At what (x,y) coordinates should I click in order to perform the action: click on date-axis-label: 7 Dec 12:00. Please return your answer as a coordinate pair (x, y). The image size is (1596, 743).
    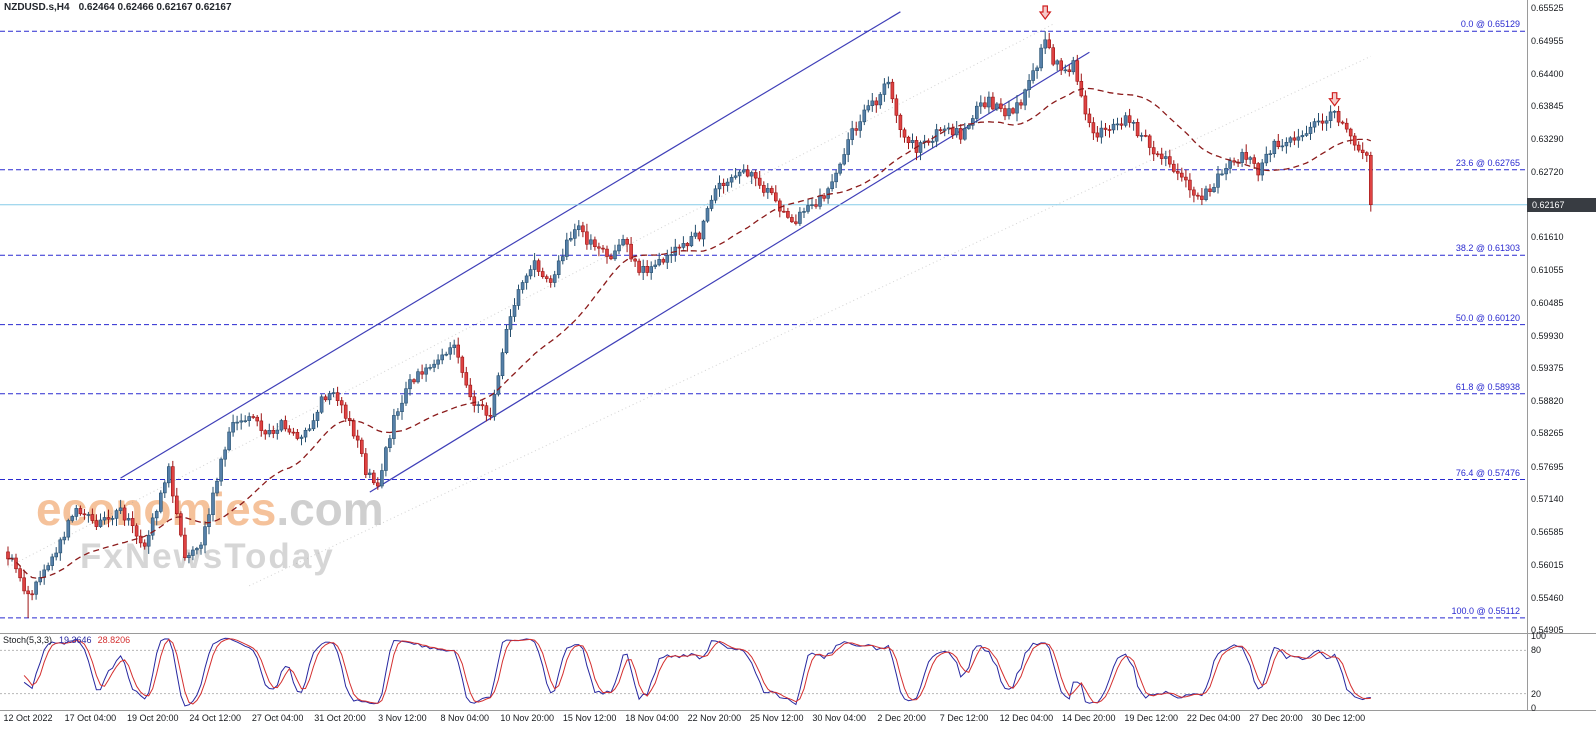
    Looking at the image, I should click on (964, 718).